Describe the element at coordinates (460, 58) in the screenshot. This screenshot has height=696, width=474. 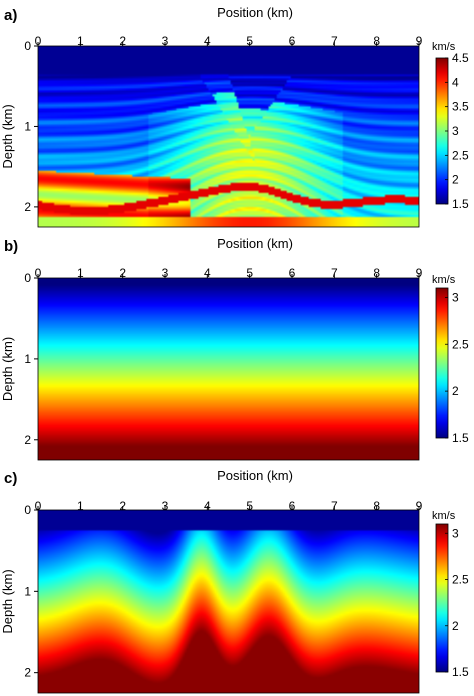
I see `colorbar-tick-label: 4.5` at that location.